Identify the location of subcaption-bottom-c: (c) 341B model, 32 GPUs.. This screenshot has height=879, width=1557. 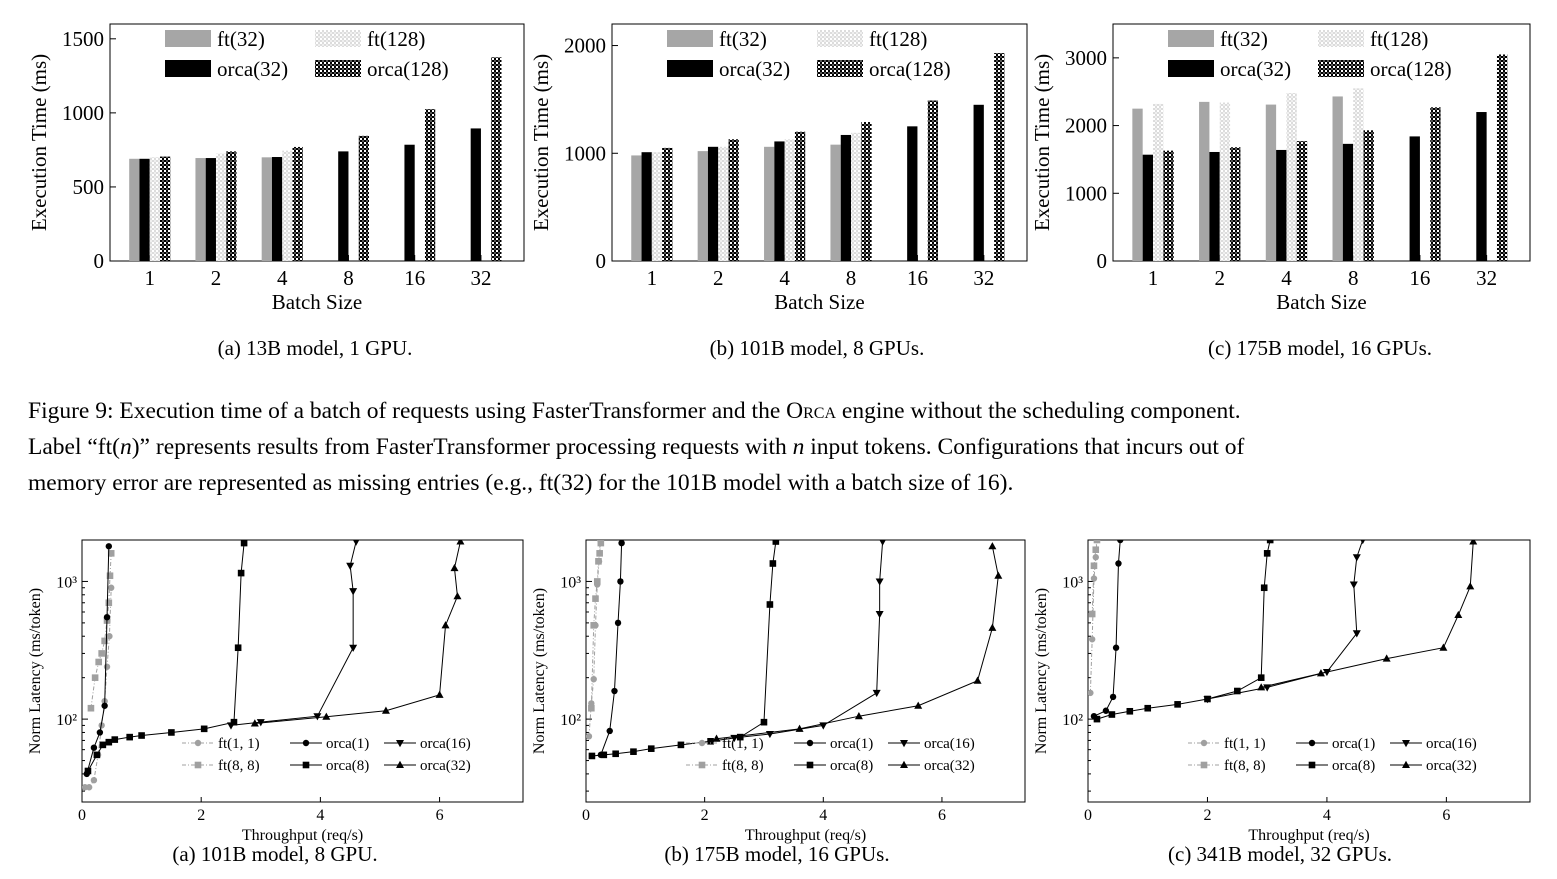
(1280, 854).